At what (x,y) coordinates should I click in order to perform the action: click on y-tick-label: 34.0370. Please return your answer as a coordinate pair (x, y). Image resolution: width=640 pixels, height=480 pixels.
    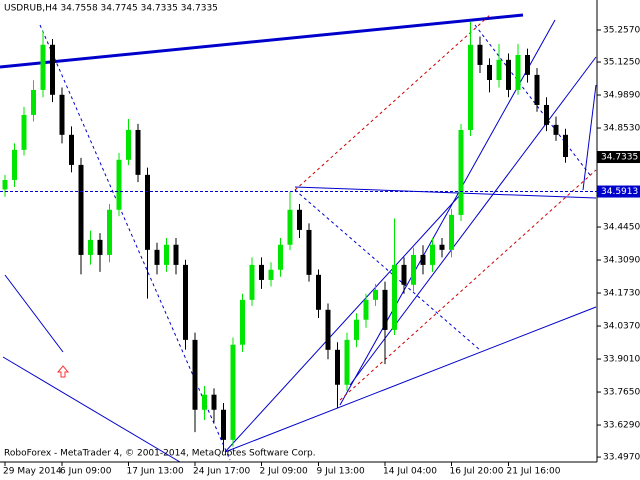
    Looking at the image, I should click on (621, 327).